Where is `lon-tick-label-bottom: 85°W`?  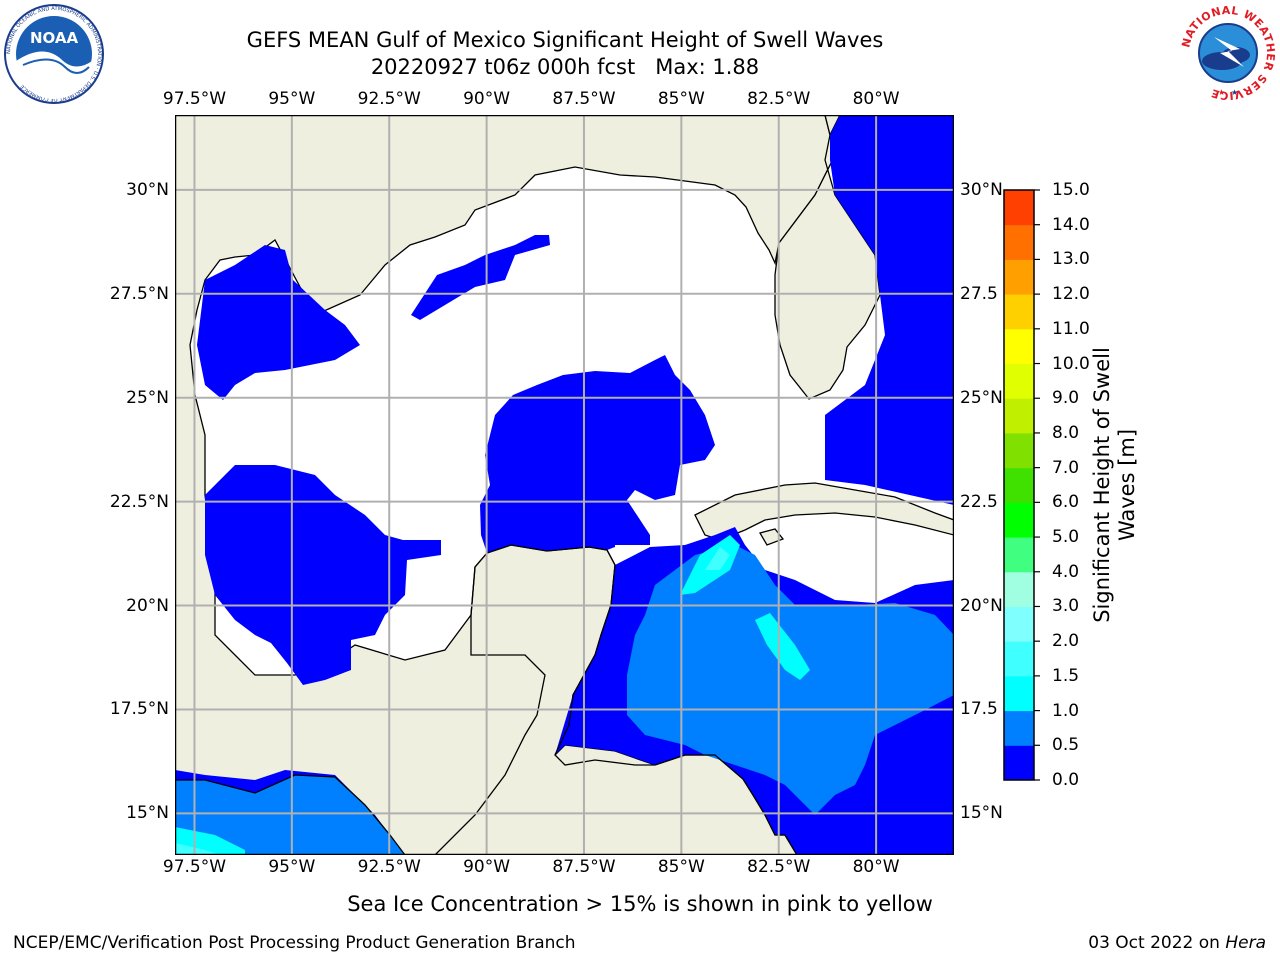
lon-tick-label-bottom: 85°W is located at coordinates (681, 867).